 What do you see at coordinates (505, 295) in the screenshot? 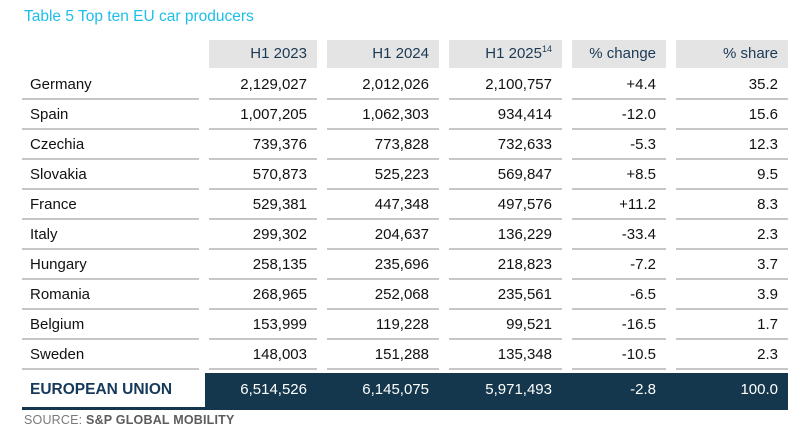
I see `h1-2025-cell: 235,561` at bounding box center [505, 295].